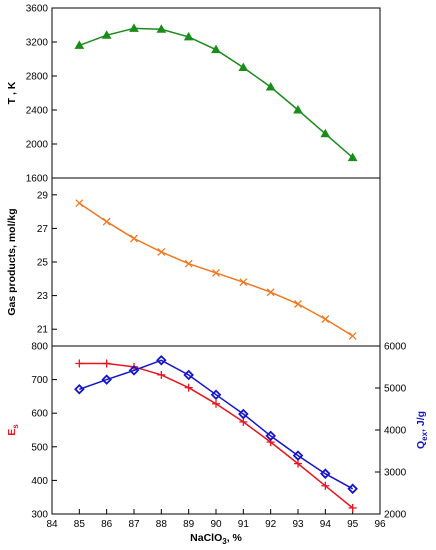 This screenshot has height=550, width=436. I want to click on y-axis-label-gas: Gas products, mol/kg, so click(12, 261).